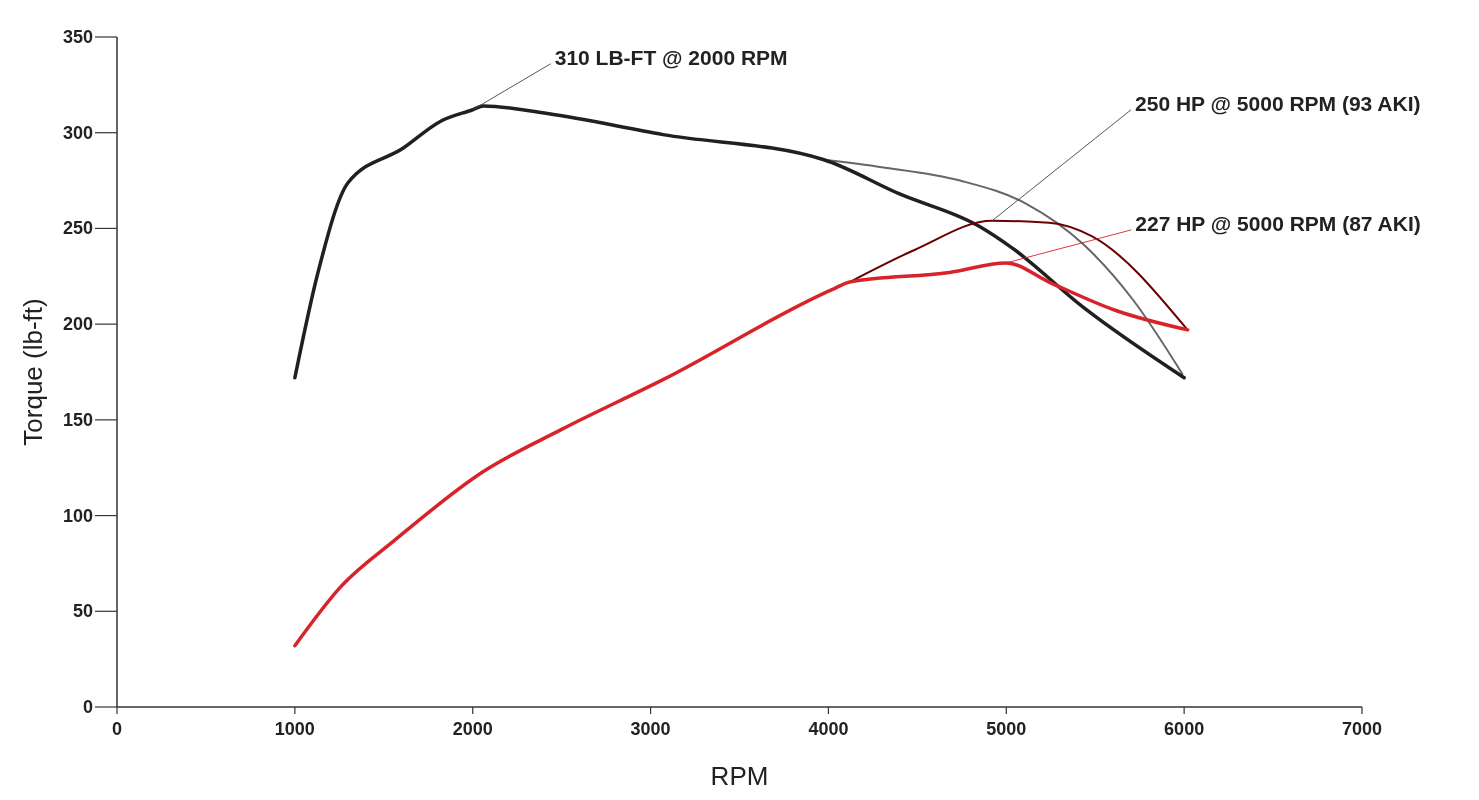  Describe the element at coordinates (117, 729) in the screenshot. I see `x-tick-label: 0` at that location.